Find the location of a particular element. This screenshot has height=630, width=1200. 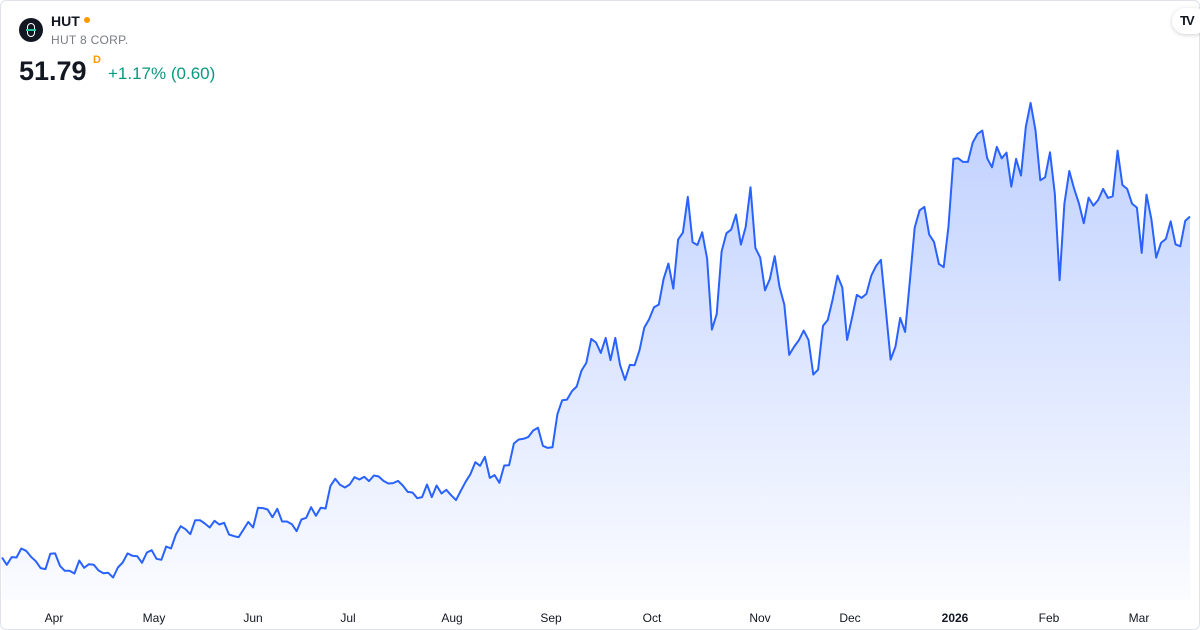

x-tick-label: Mar is located at coordinates (1139, 618).